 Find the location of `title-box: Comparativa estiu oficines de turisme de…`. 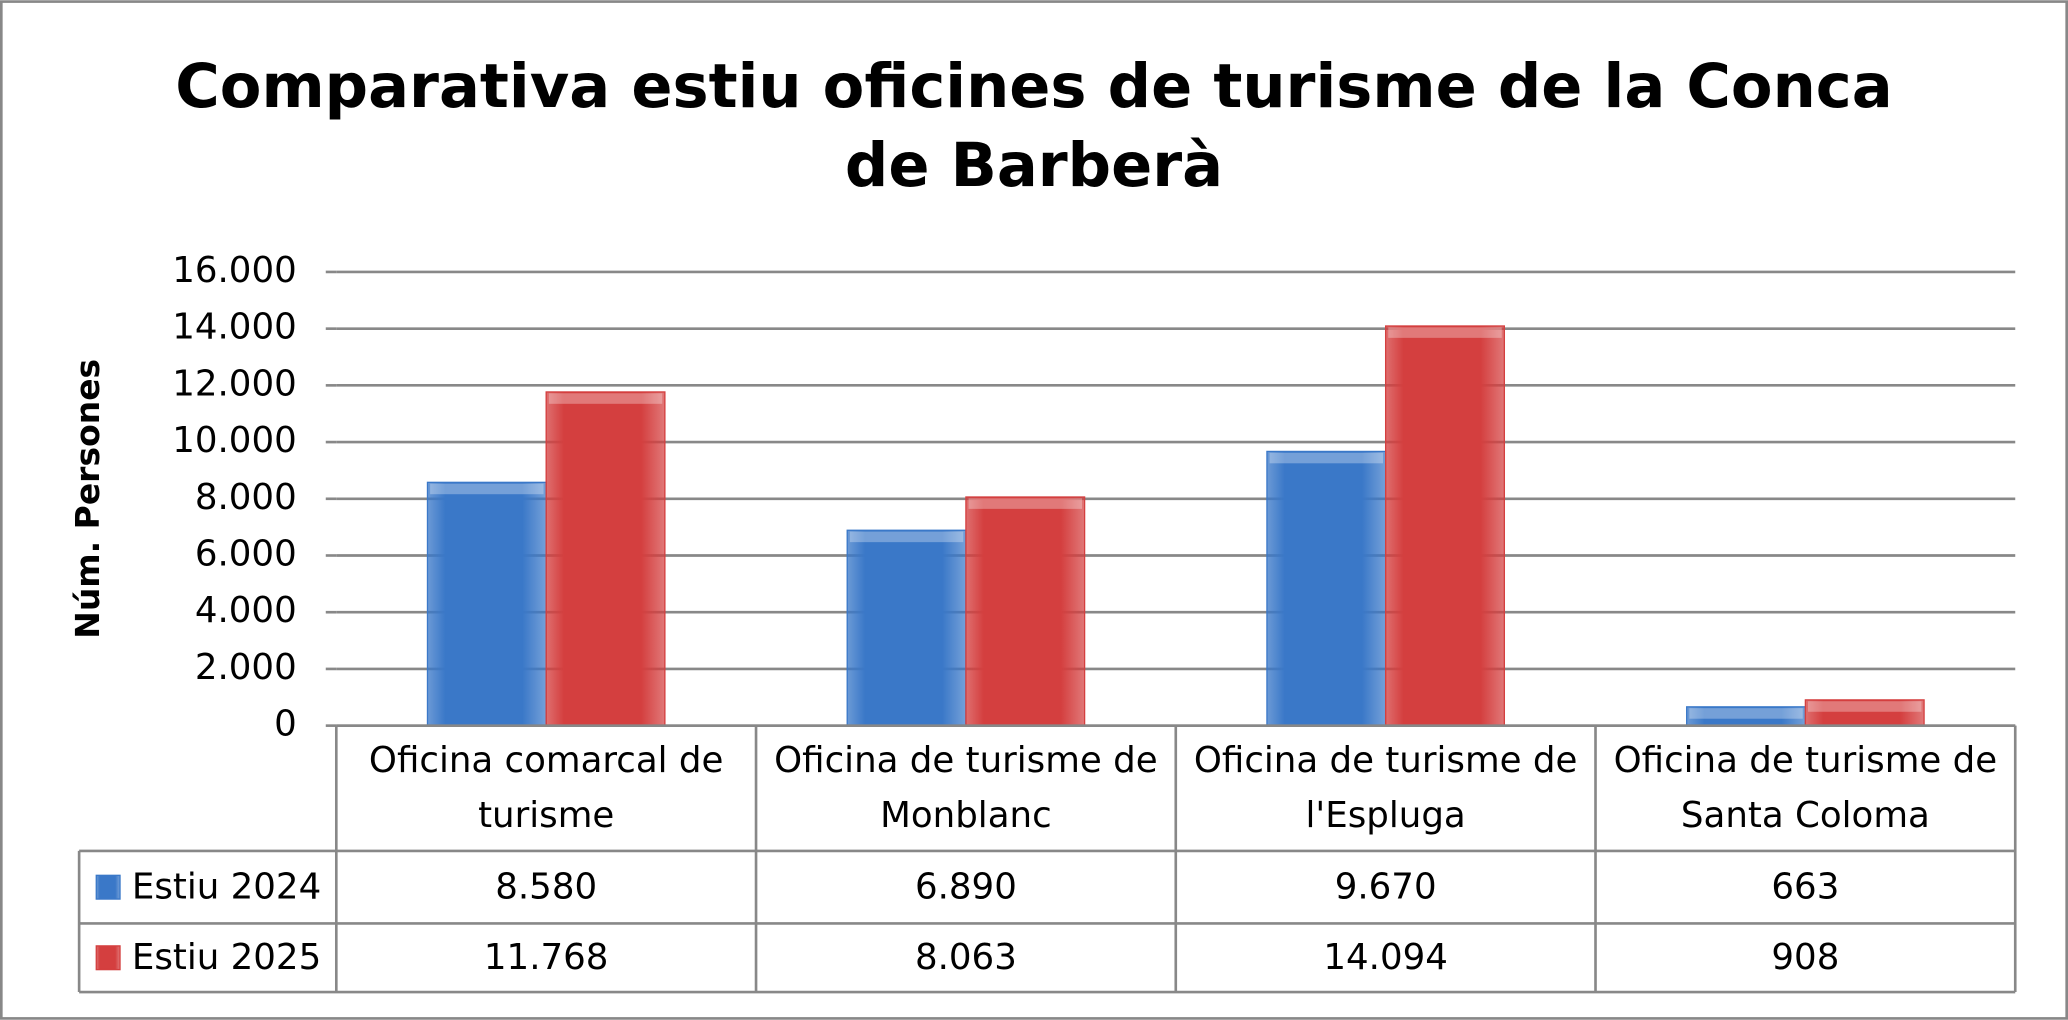

title-box: Comparativa estiu oficines de turisme de… is located at coordinates (1034, 125).